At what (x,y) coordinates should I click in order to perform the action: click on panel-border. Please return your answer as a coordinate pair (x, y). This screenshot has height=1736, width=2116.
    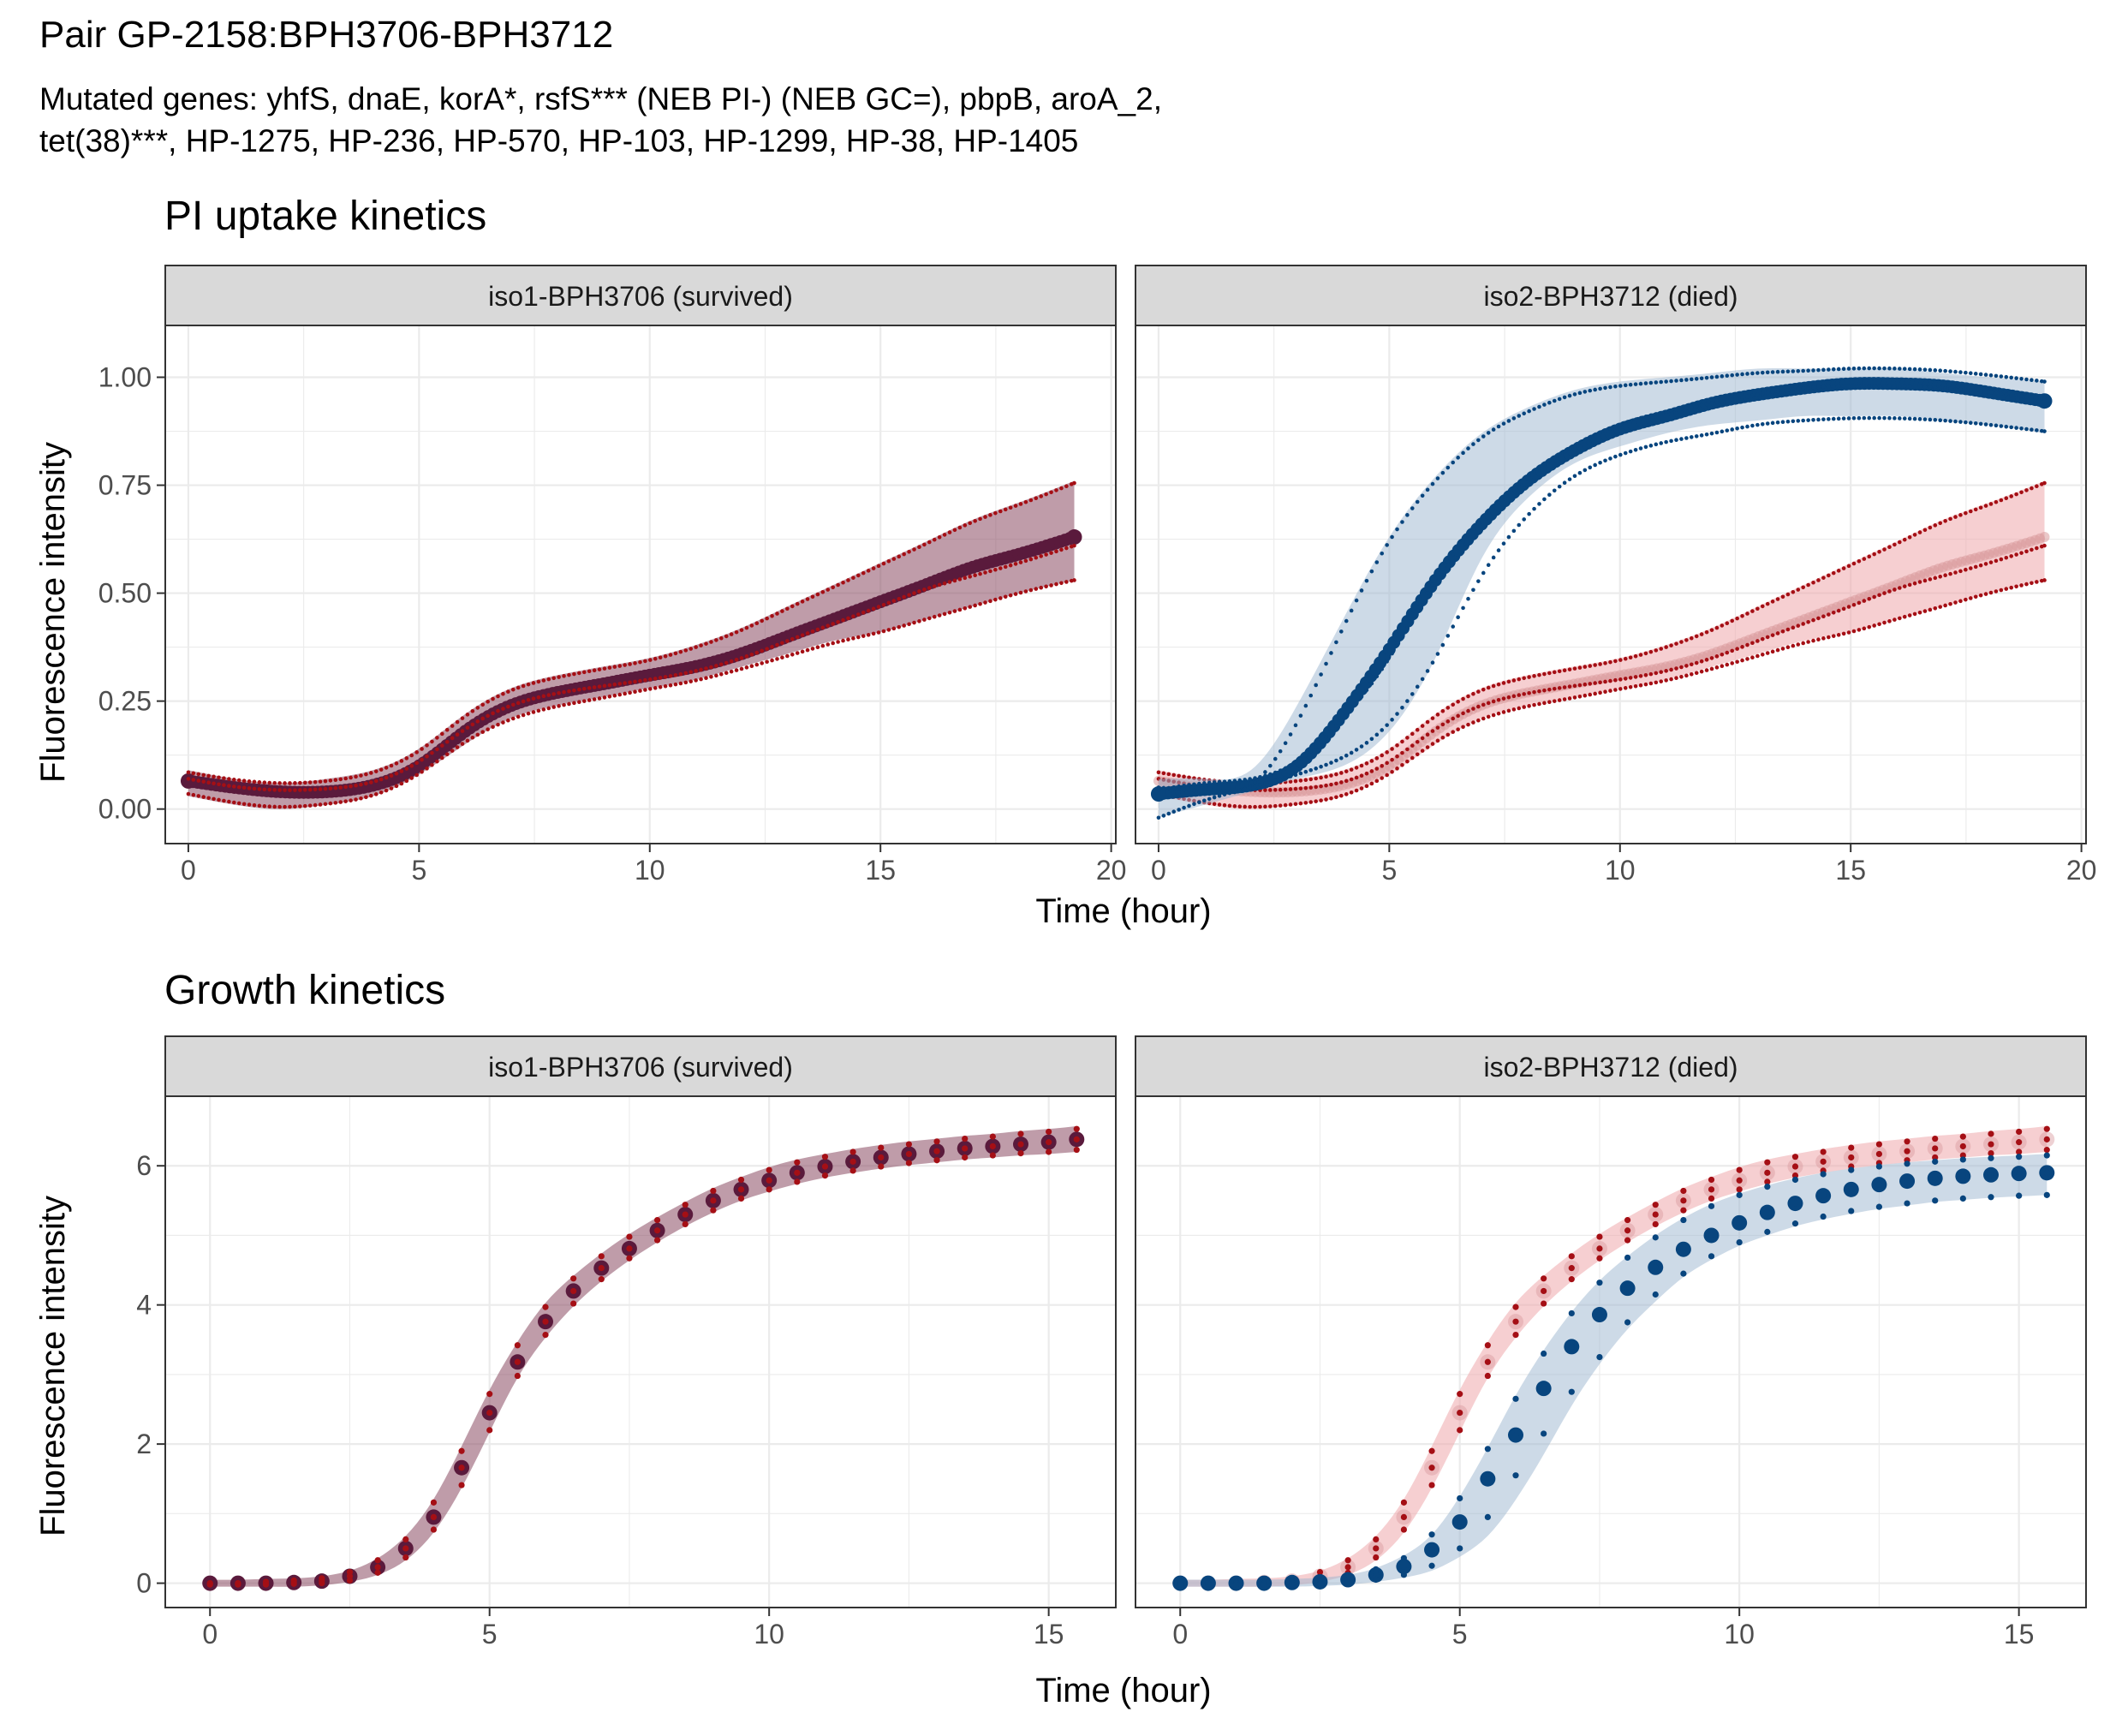
    Looking at the image, I should click on (640, 584).